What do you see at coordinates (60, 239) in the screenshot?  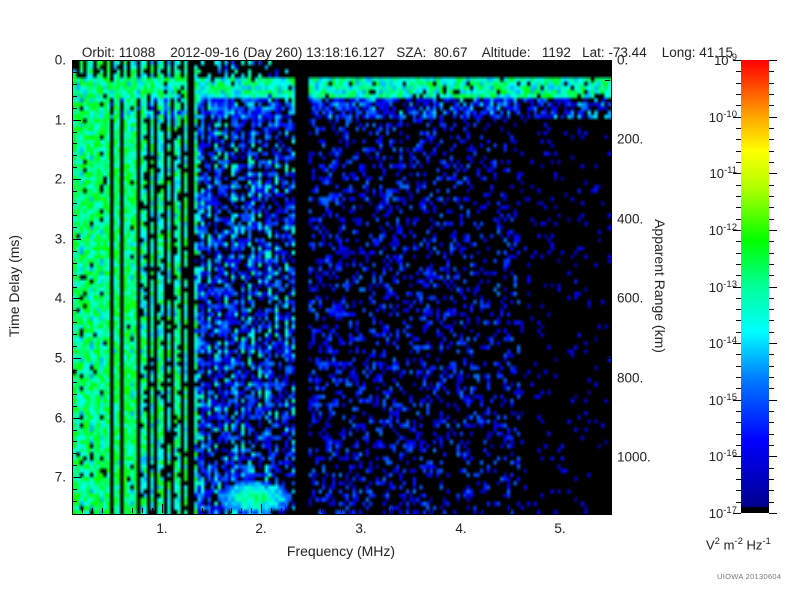 I see `y-left-tick-label: 3.` at bounding box center [60, 239].